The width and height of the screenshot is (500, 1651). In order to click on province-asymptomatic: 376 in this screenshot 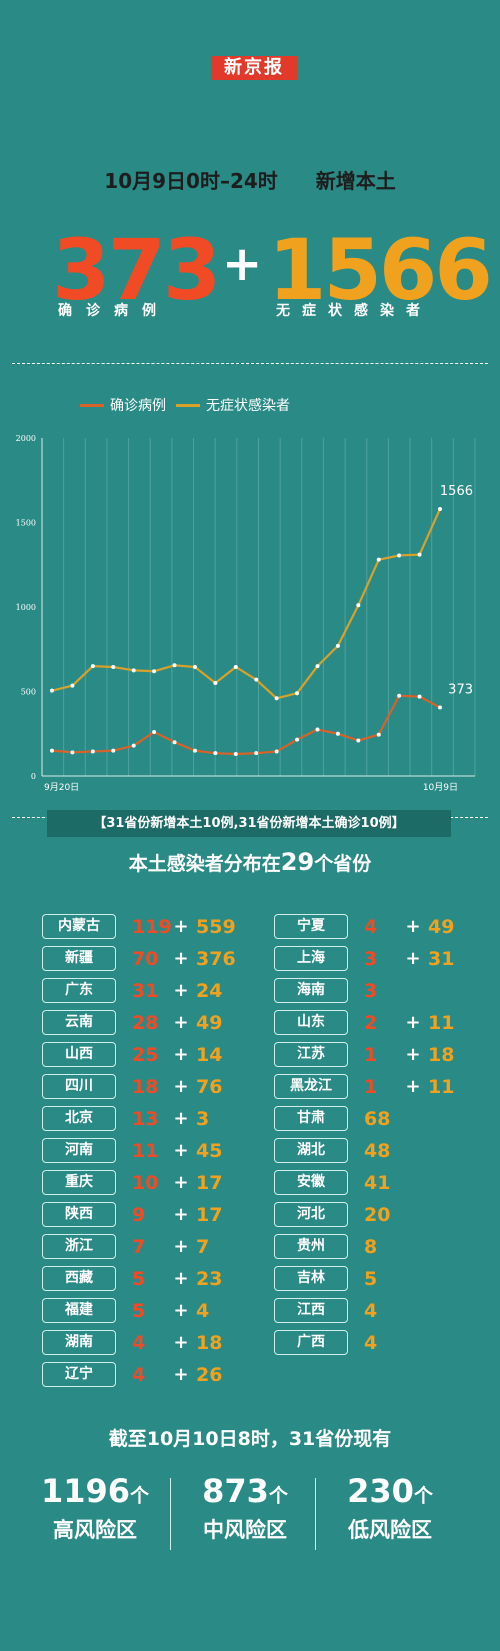, I will do `click(216, 958)`.